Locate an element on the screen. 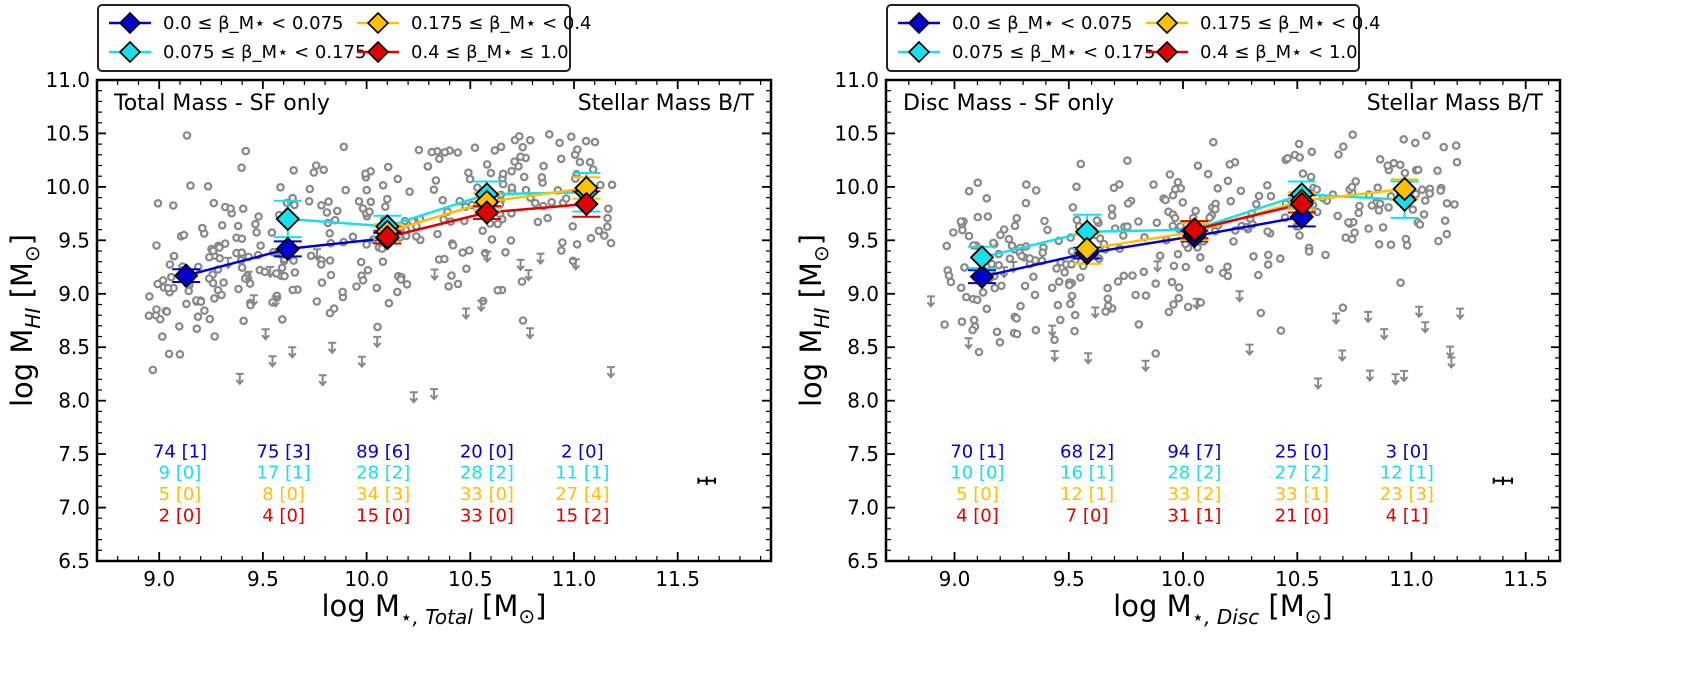 Image resolution: width=1685 pixels, height=676 pixels. y-tick-label: 10.0 is located at coordinates (856, 187).